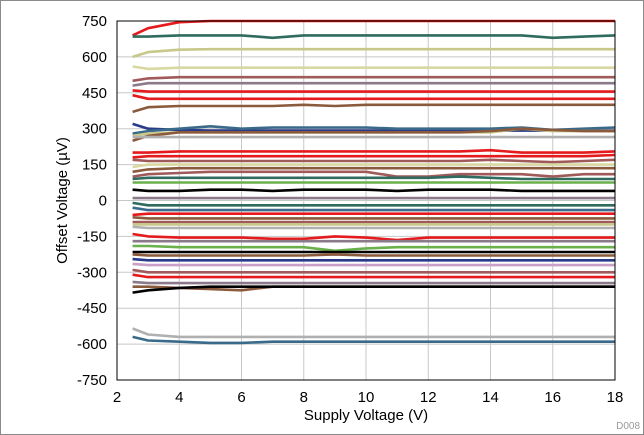 Image resolution: width=644 pixels, height=435 pixels. I want to click on y-tick-label: 300, so click(94, 129).